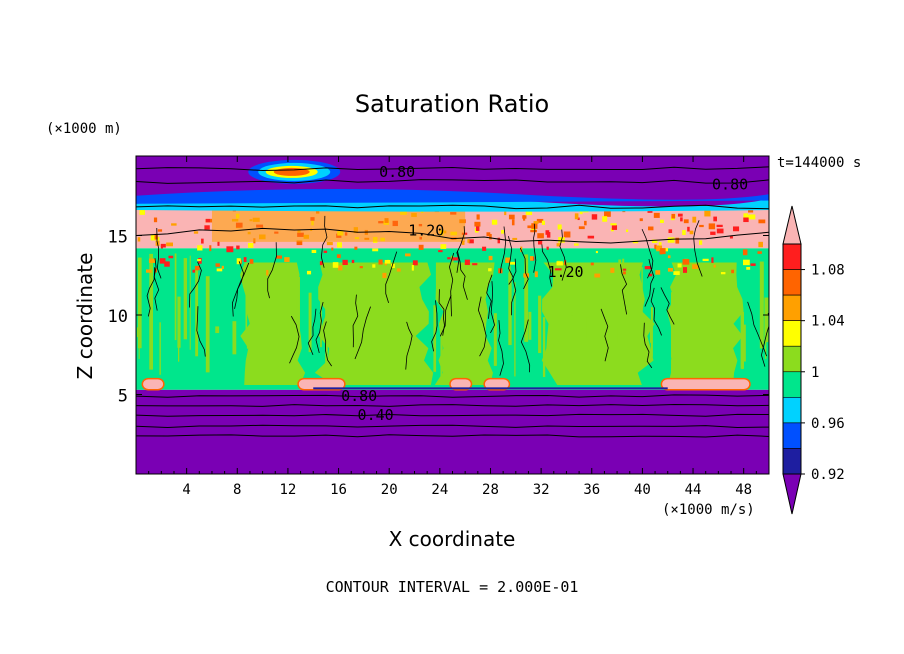  Describe the element at coordinates (730, 185) in the screenshot. I see `contour-label: 0.80` at that location.